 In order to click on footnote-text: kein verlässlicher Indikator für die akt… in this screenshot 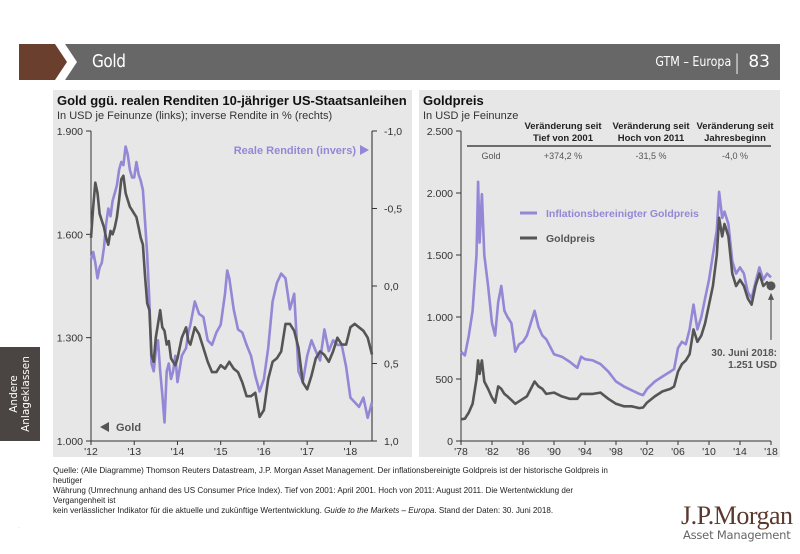, I will do `click(189, 510)`.